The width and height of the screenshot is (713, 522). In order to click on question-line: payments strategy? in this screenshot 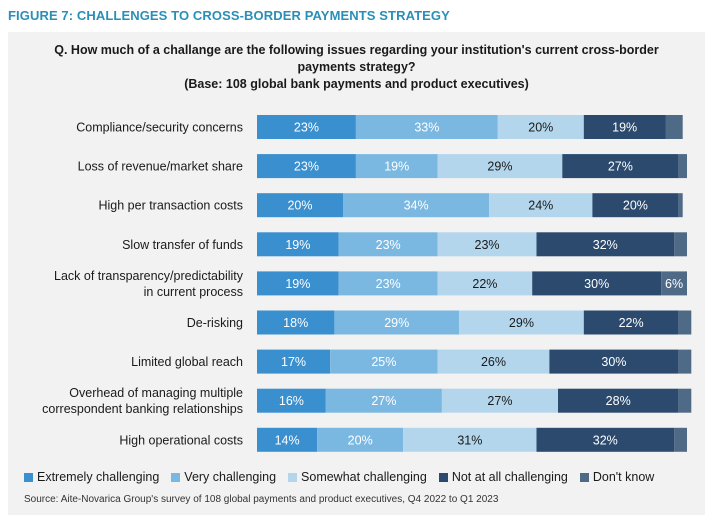, I will do `click(356, 67)`.